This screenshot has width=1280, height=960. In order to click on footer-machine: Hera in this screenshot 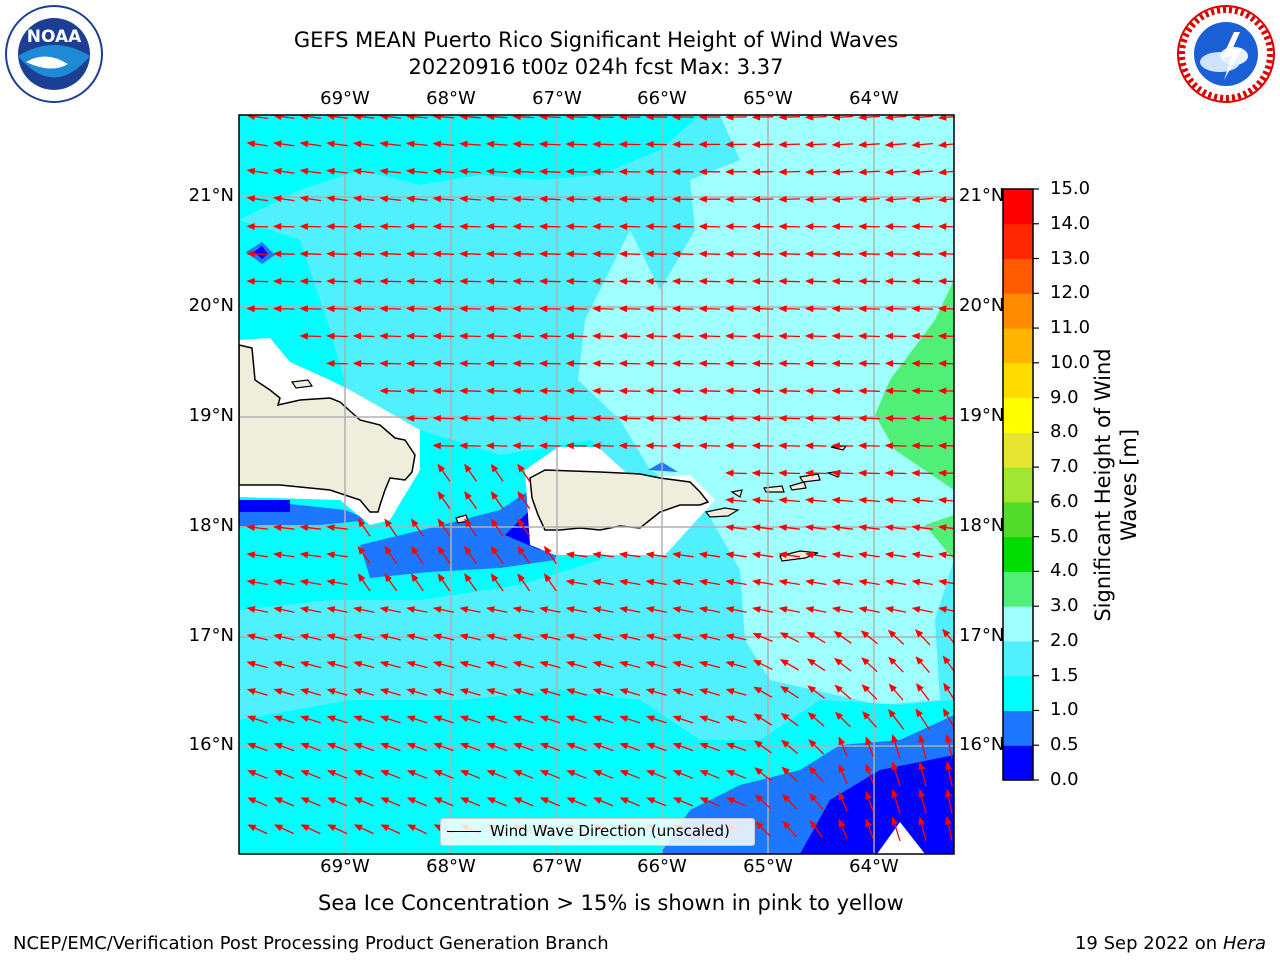, I will do `click(1244, 943)`.